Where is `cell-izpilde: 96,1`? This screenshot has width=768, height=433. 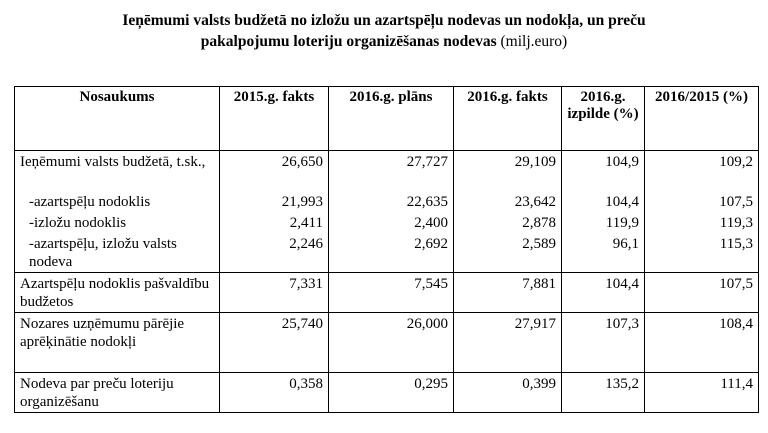
cell-izpilde: 96,1 is located at coordinates (603, 252).